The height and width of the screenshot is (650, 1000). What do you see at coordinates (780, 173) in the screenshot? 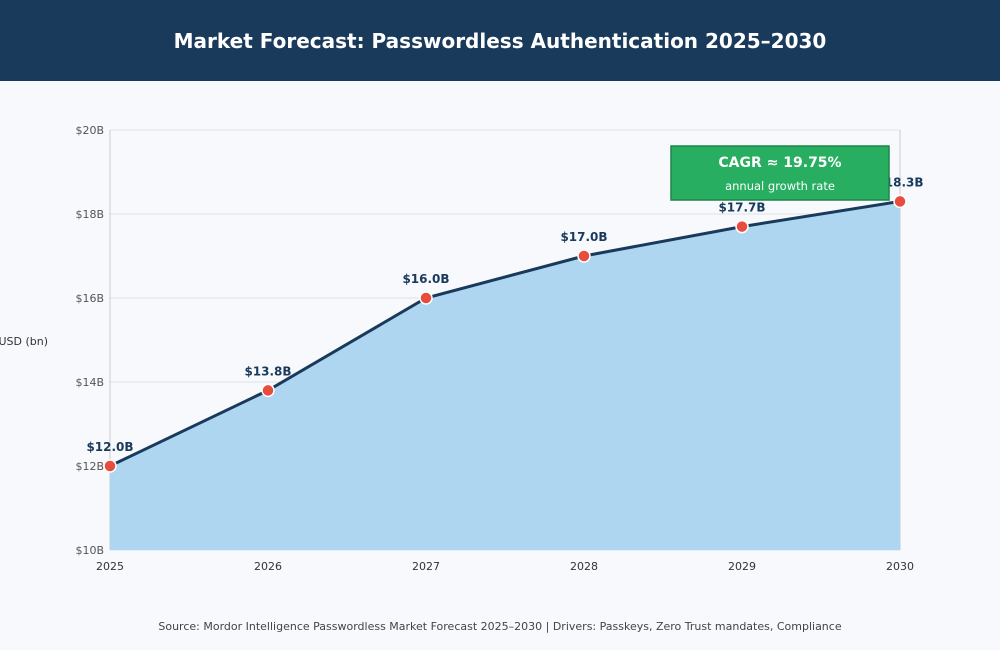
I see `cagr-annotation-box` at bounding box center [780, 173].